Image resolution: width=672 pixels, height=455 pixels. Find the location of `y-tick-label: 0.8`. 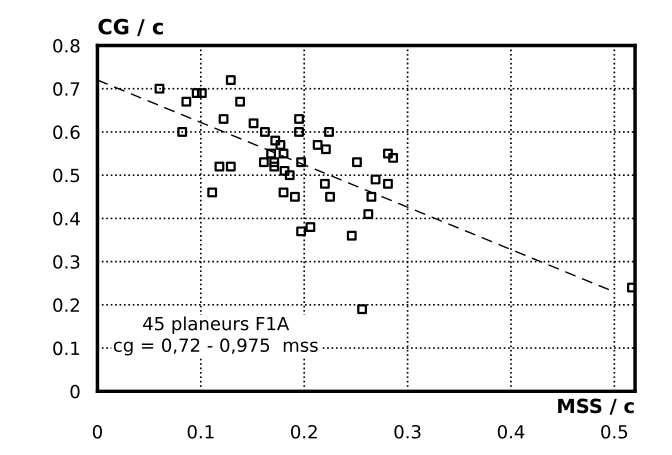

y-tick-label: 0.8 is located at coordinates (66, 45).